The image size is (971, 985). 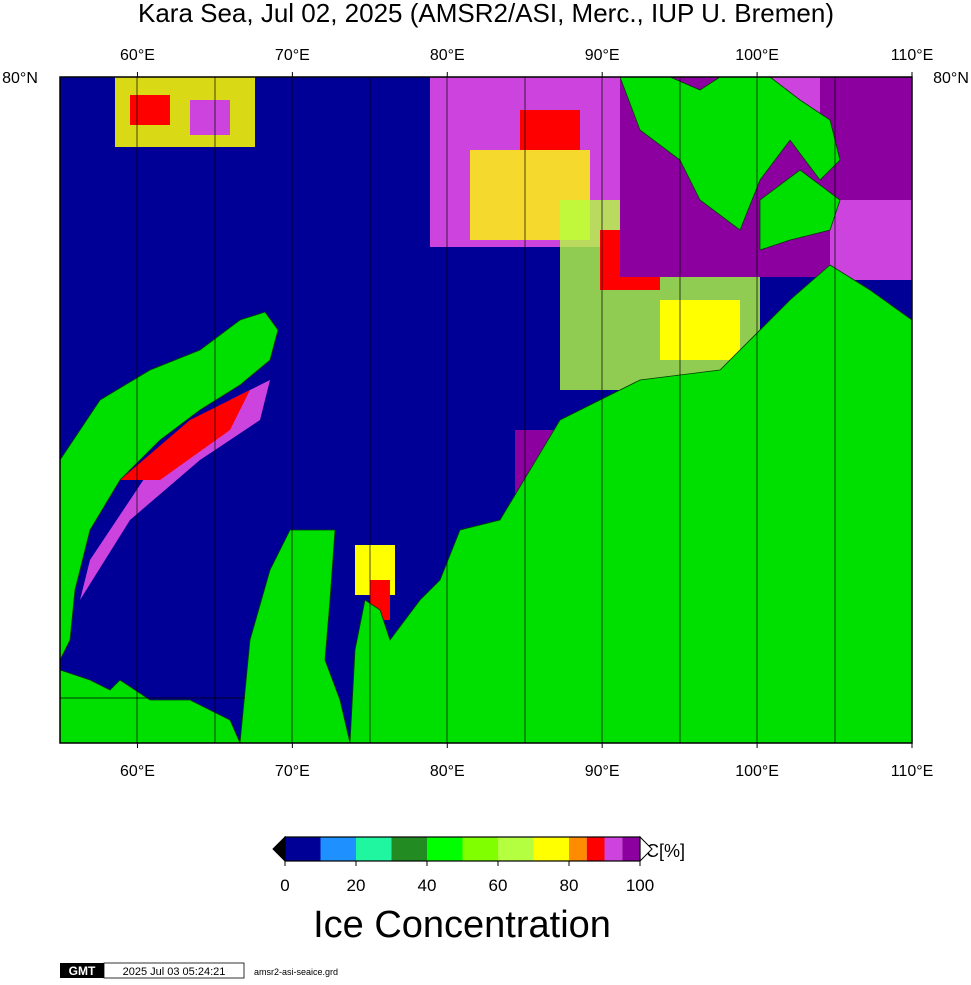 I want to click on lon-label-top: 110°E, so click(x=912, y=55).